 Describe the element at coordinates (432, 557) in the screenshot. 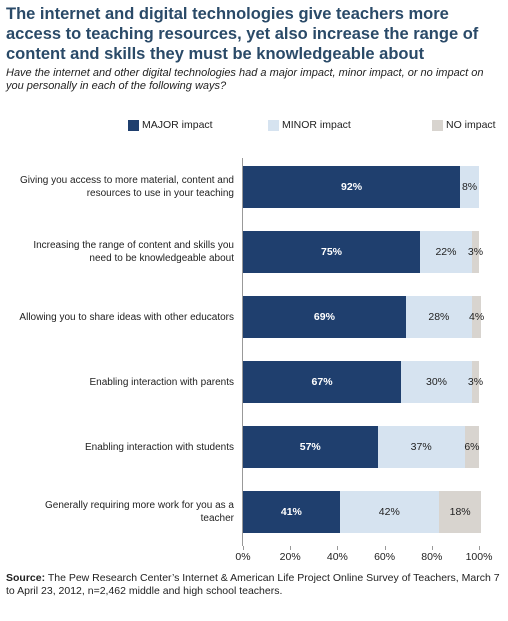

I see `x-tick-label: 80%` at that location.